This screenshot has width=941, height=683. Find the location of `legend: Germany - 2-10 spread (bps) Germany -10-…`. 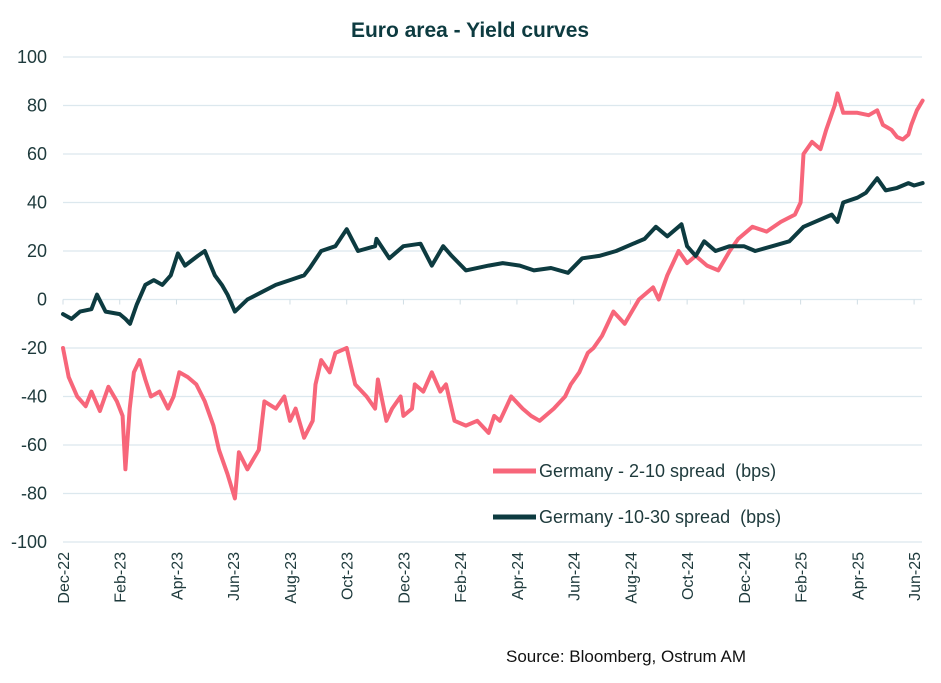

legend: Germany - 2-10 spread (bps) Germany -10-… is located at coordinates (637, 494).